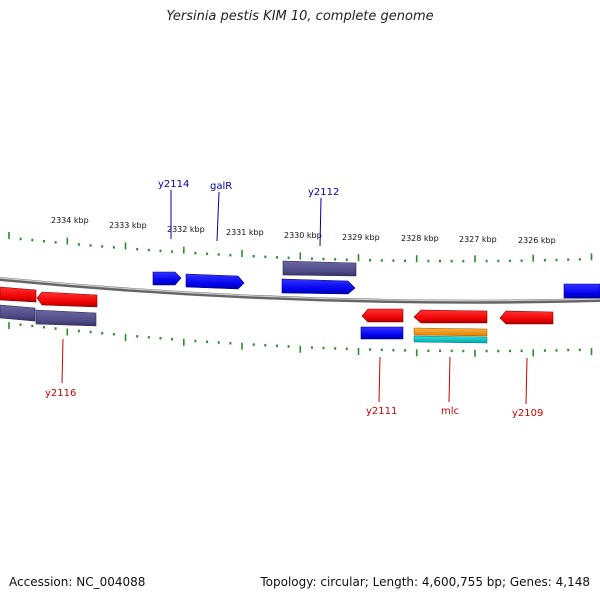  What do you see at coordinates (361, 237) in the screenshot?
I see `scale-label: 2329 kbp` at bounding box center [361, 237].